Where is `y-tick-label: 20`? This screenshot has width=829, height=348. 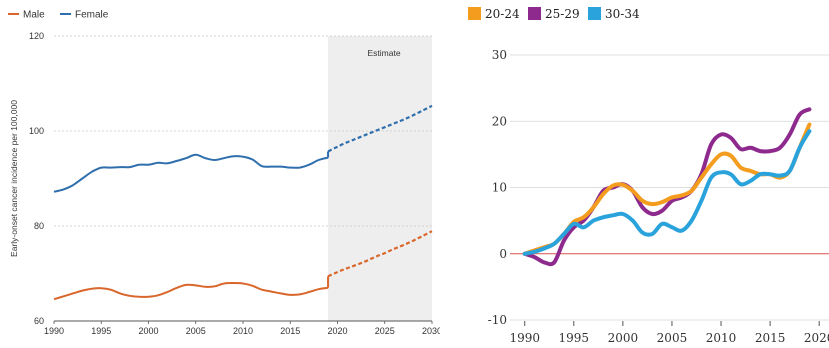 y-tick-label: 20 is located at coordinates (499, 121).